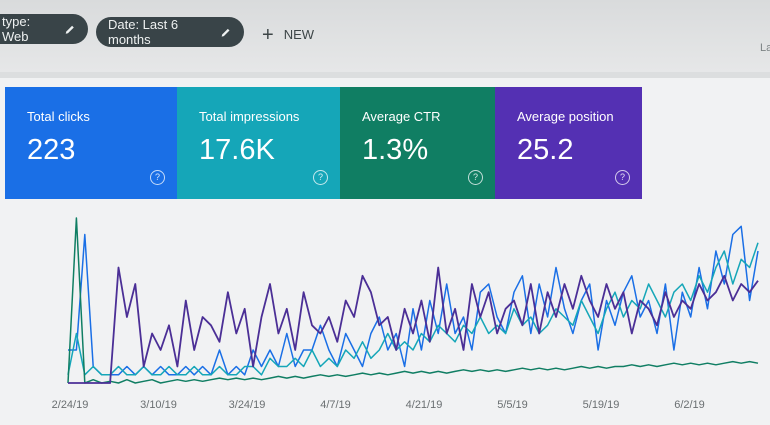  Describe the element at coordinates (601, 405) in the screenshot. I see `x-axis-tick-label: 5/19/19` at that location.